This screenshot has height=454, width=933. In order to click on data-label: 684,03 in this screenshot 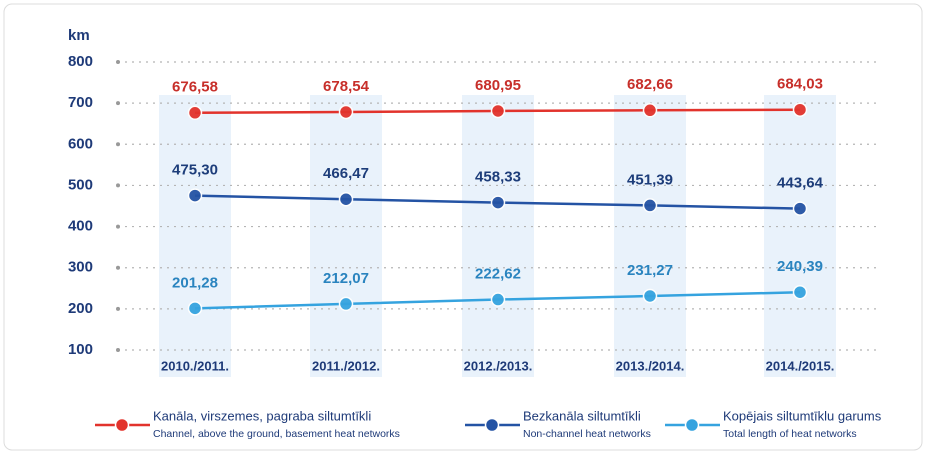, I will do `click(800, 84)`.